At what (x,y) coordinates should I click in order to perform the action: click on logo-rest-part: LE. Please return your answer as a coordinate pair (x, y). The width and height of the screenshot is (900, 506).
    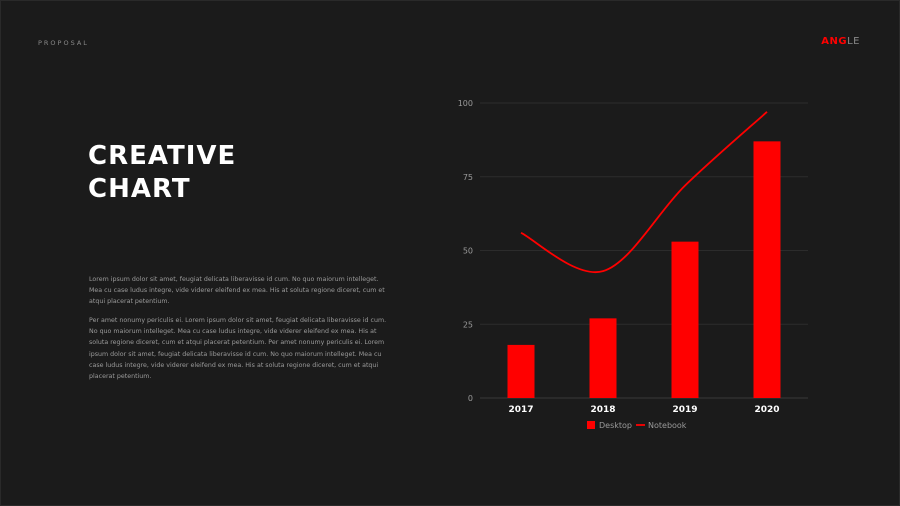
    Looking at the image, I should click on (853, 41).